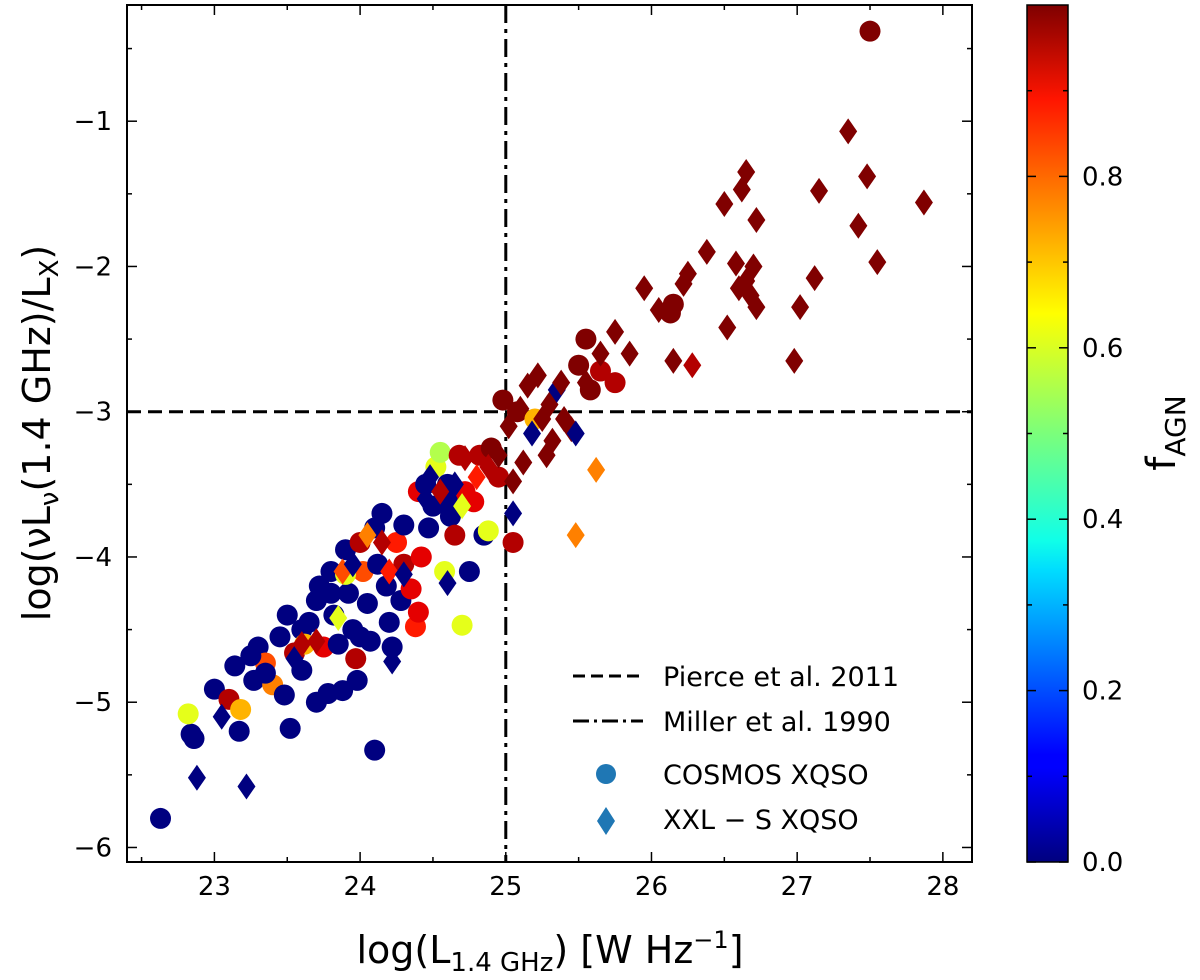 The width and height of the screenshot is (1200, 980). What do you see at coordinates (505, 887) in the screenshot?
I see `x-tick-label: 25` at bounding box center [505, 887].